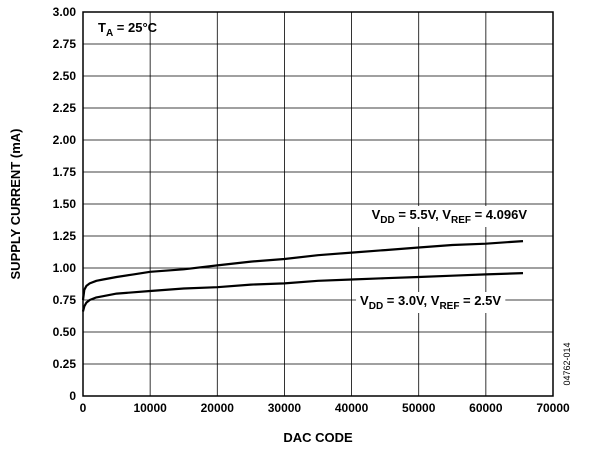  Describe the element at coordinates (65, 44) in the screenshot. I see `y-tick-label: 2.75` at that location.